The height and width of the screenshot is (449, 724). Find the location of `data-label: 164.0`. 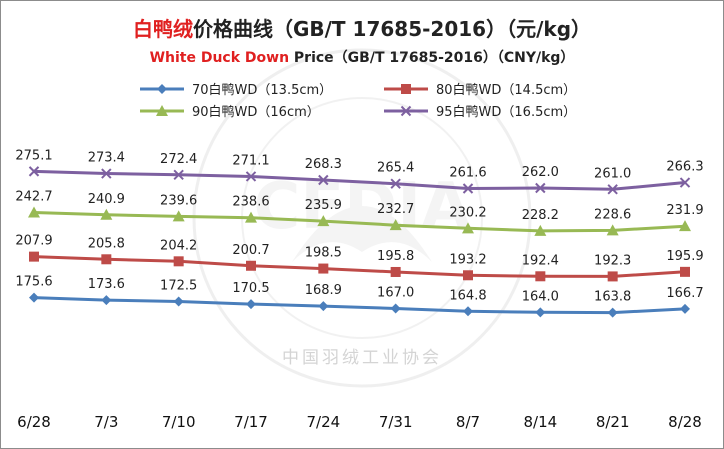

data-label: 164.0 is located at coordinates (540, 296).